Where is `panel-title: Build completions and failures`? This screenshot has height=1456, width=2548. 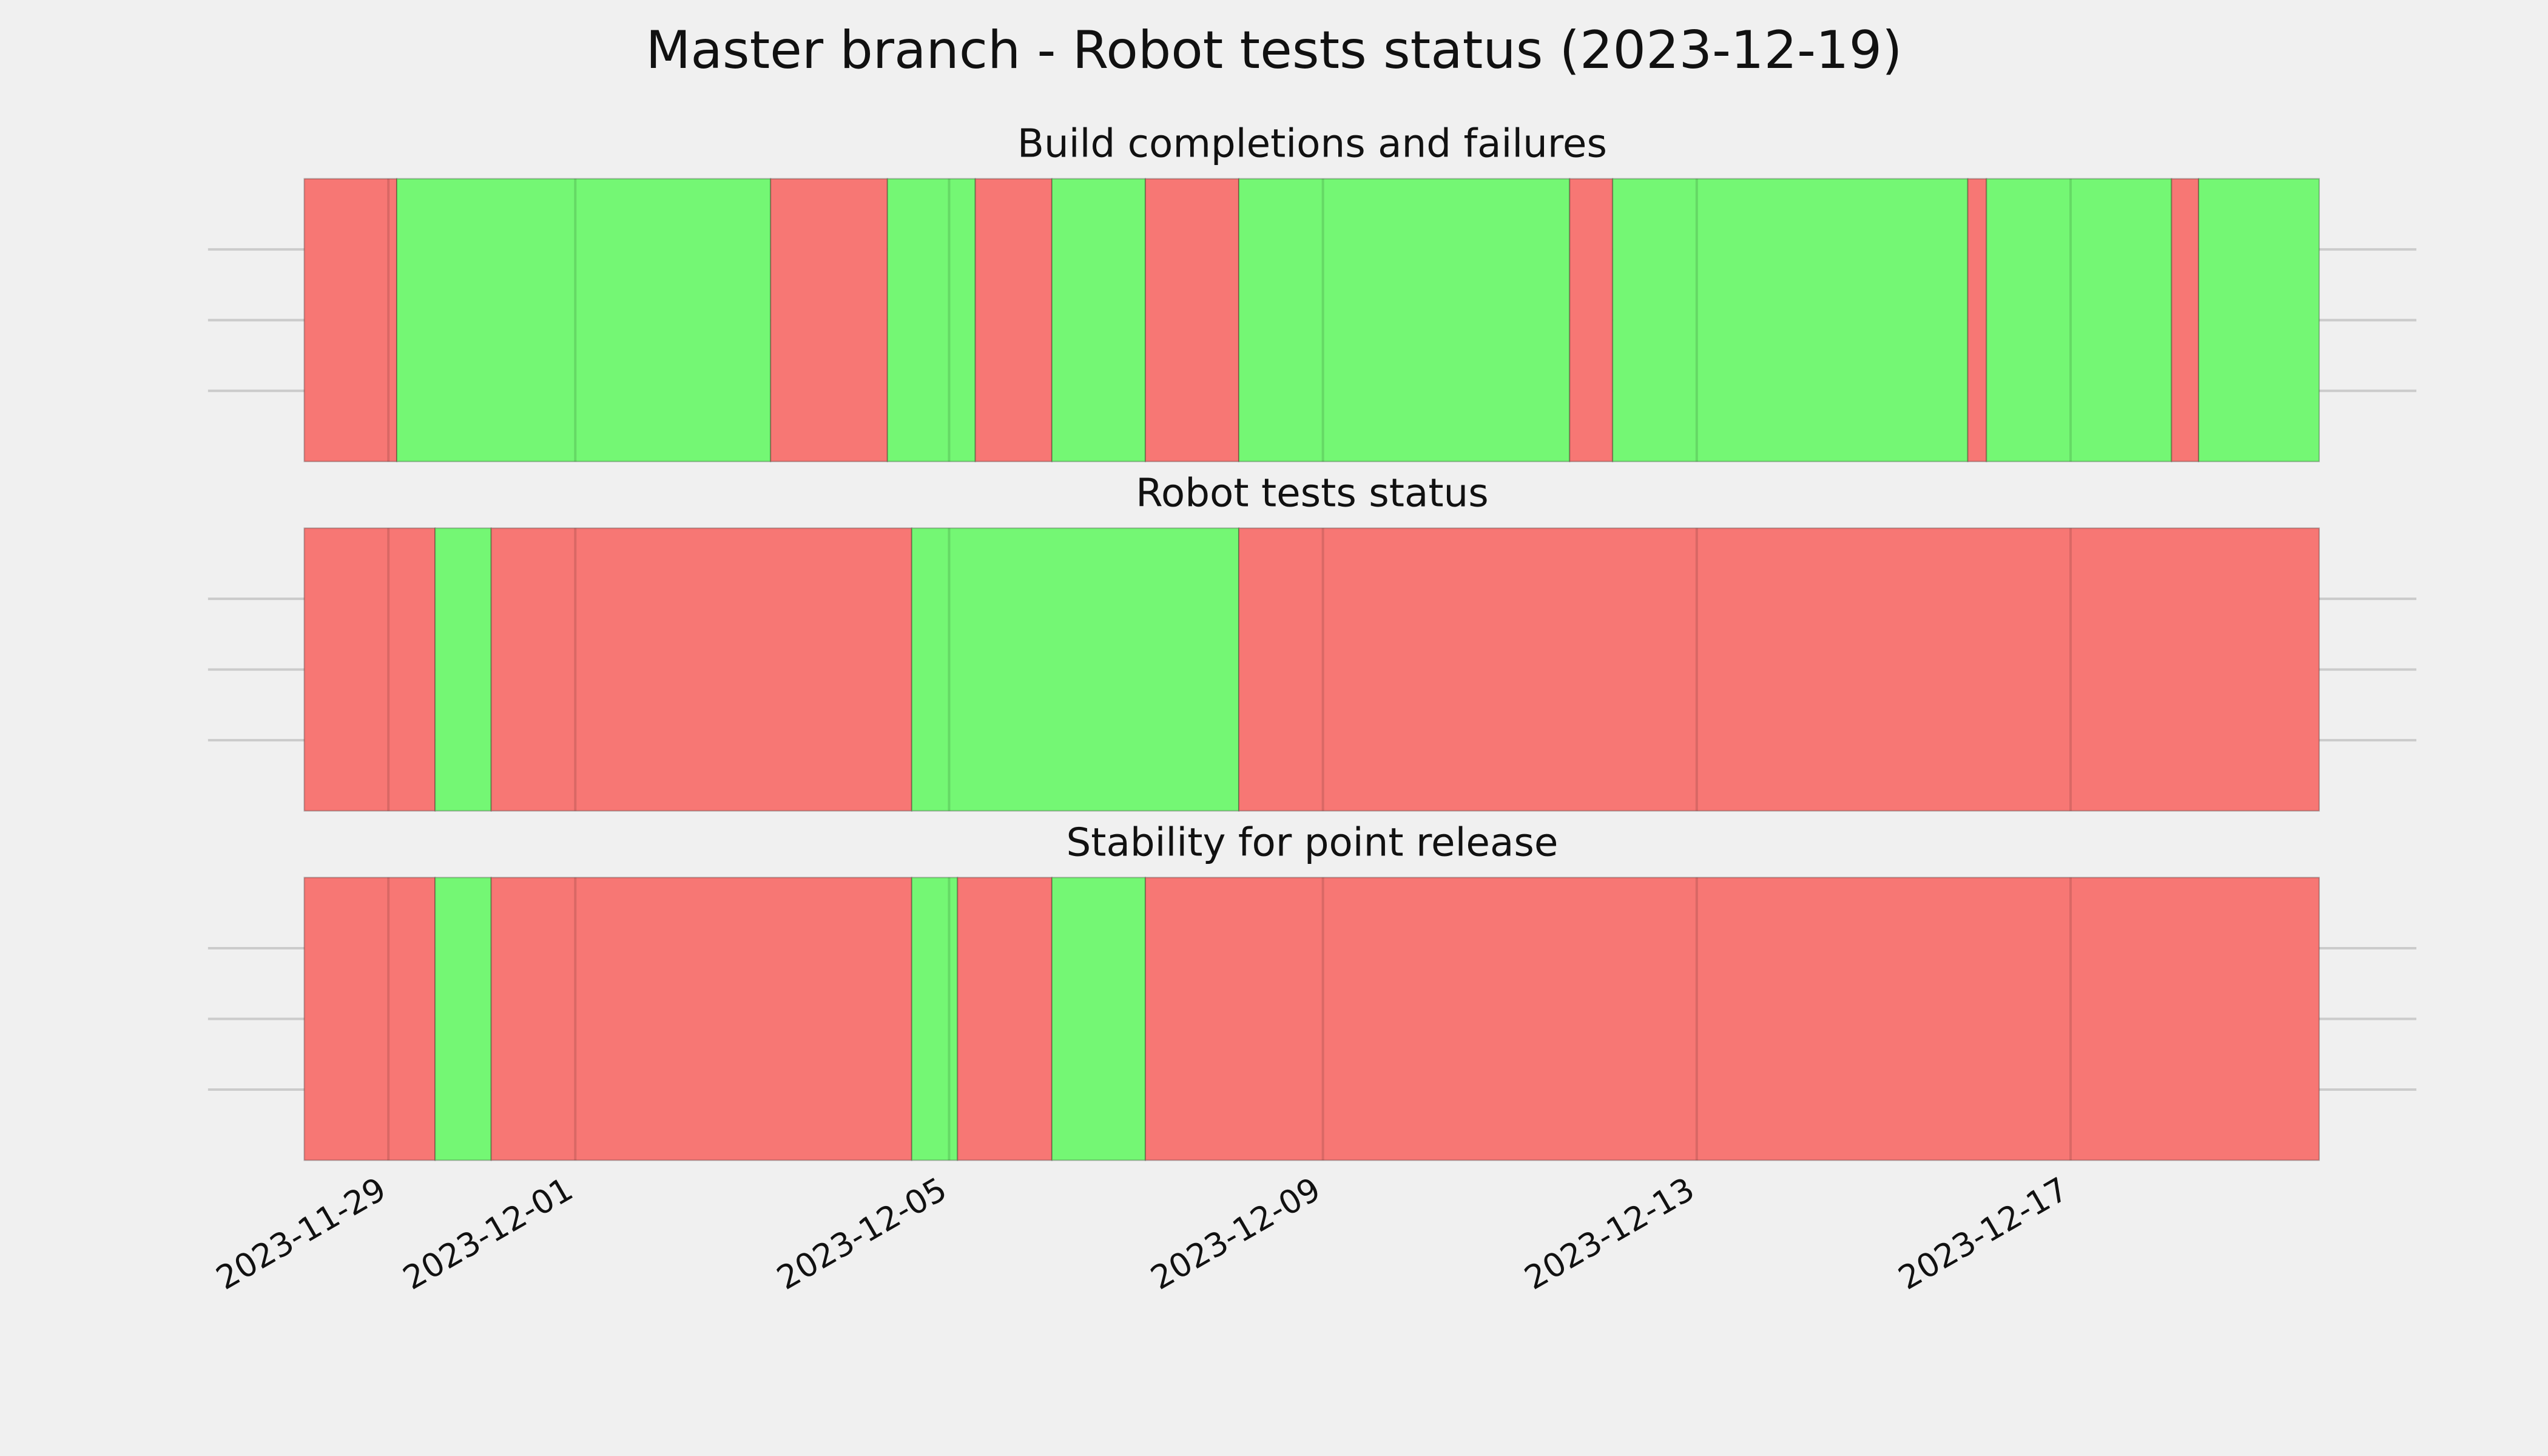
panel-title: Build completions and failures is located at coordinates (1312, 144).